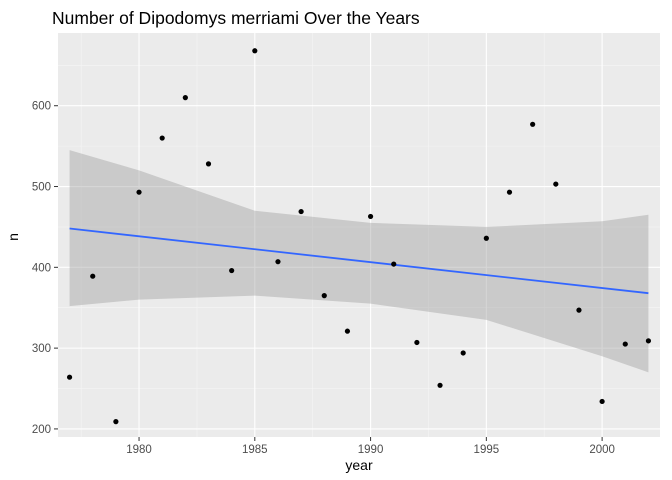 The width and height of the screenshot is (672, 480). Describe the element at coordinates (13, 237) in the screenshot. I see `y-axis-title: n` at that location.